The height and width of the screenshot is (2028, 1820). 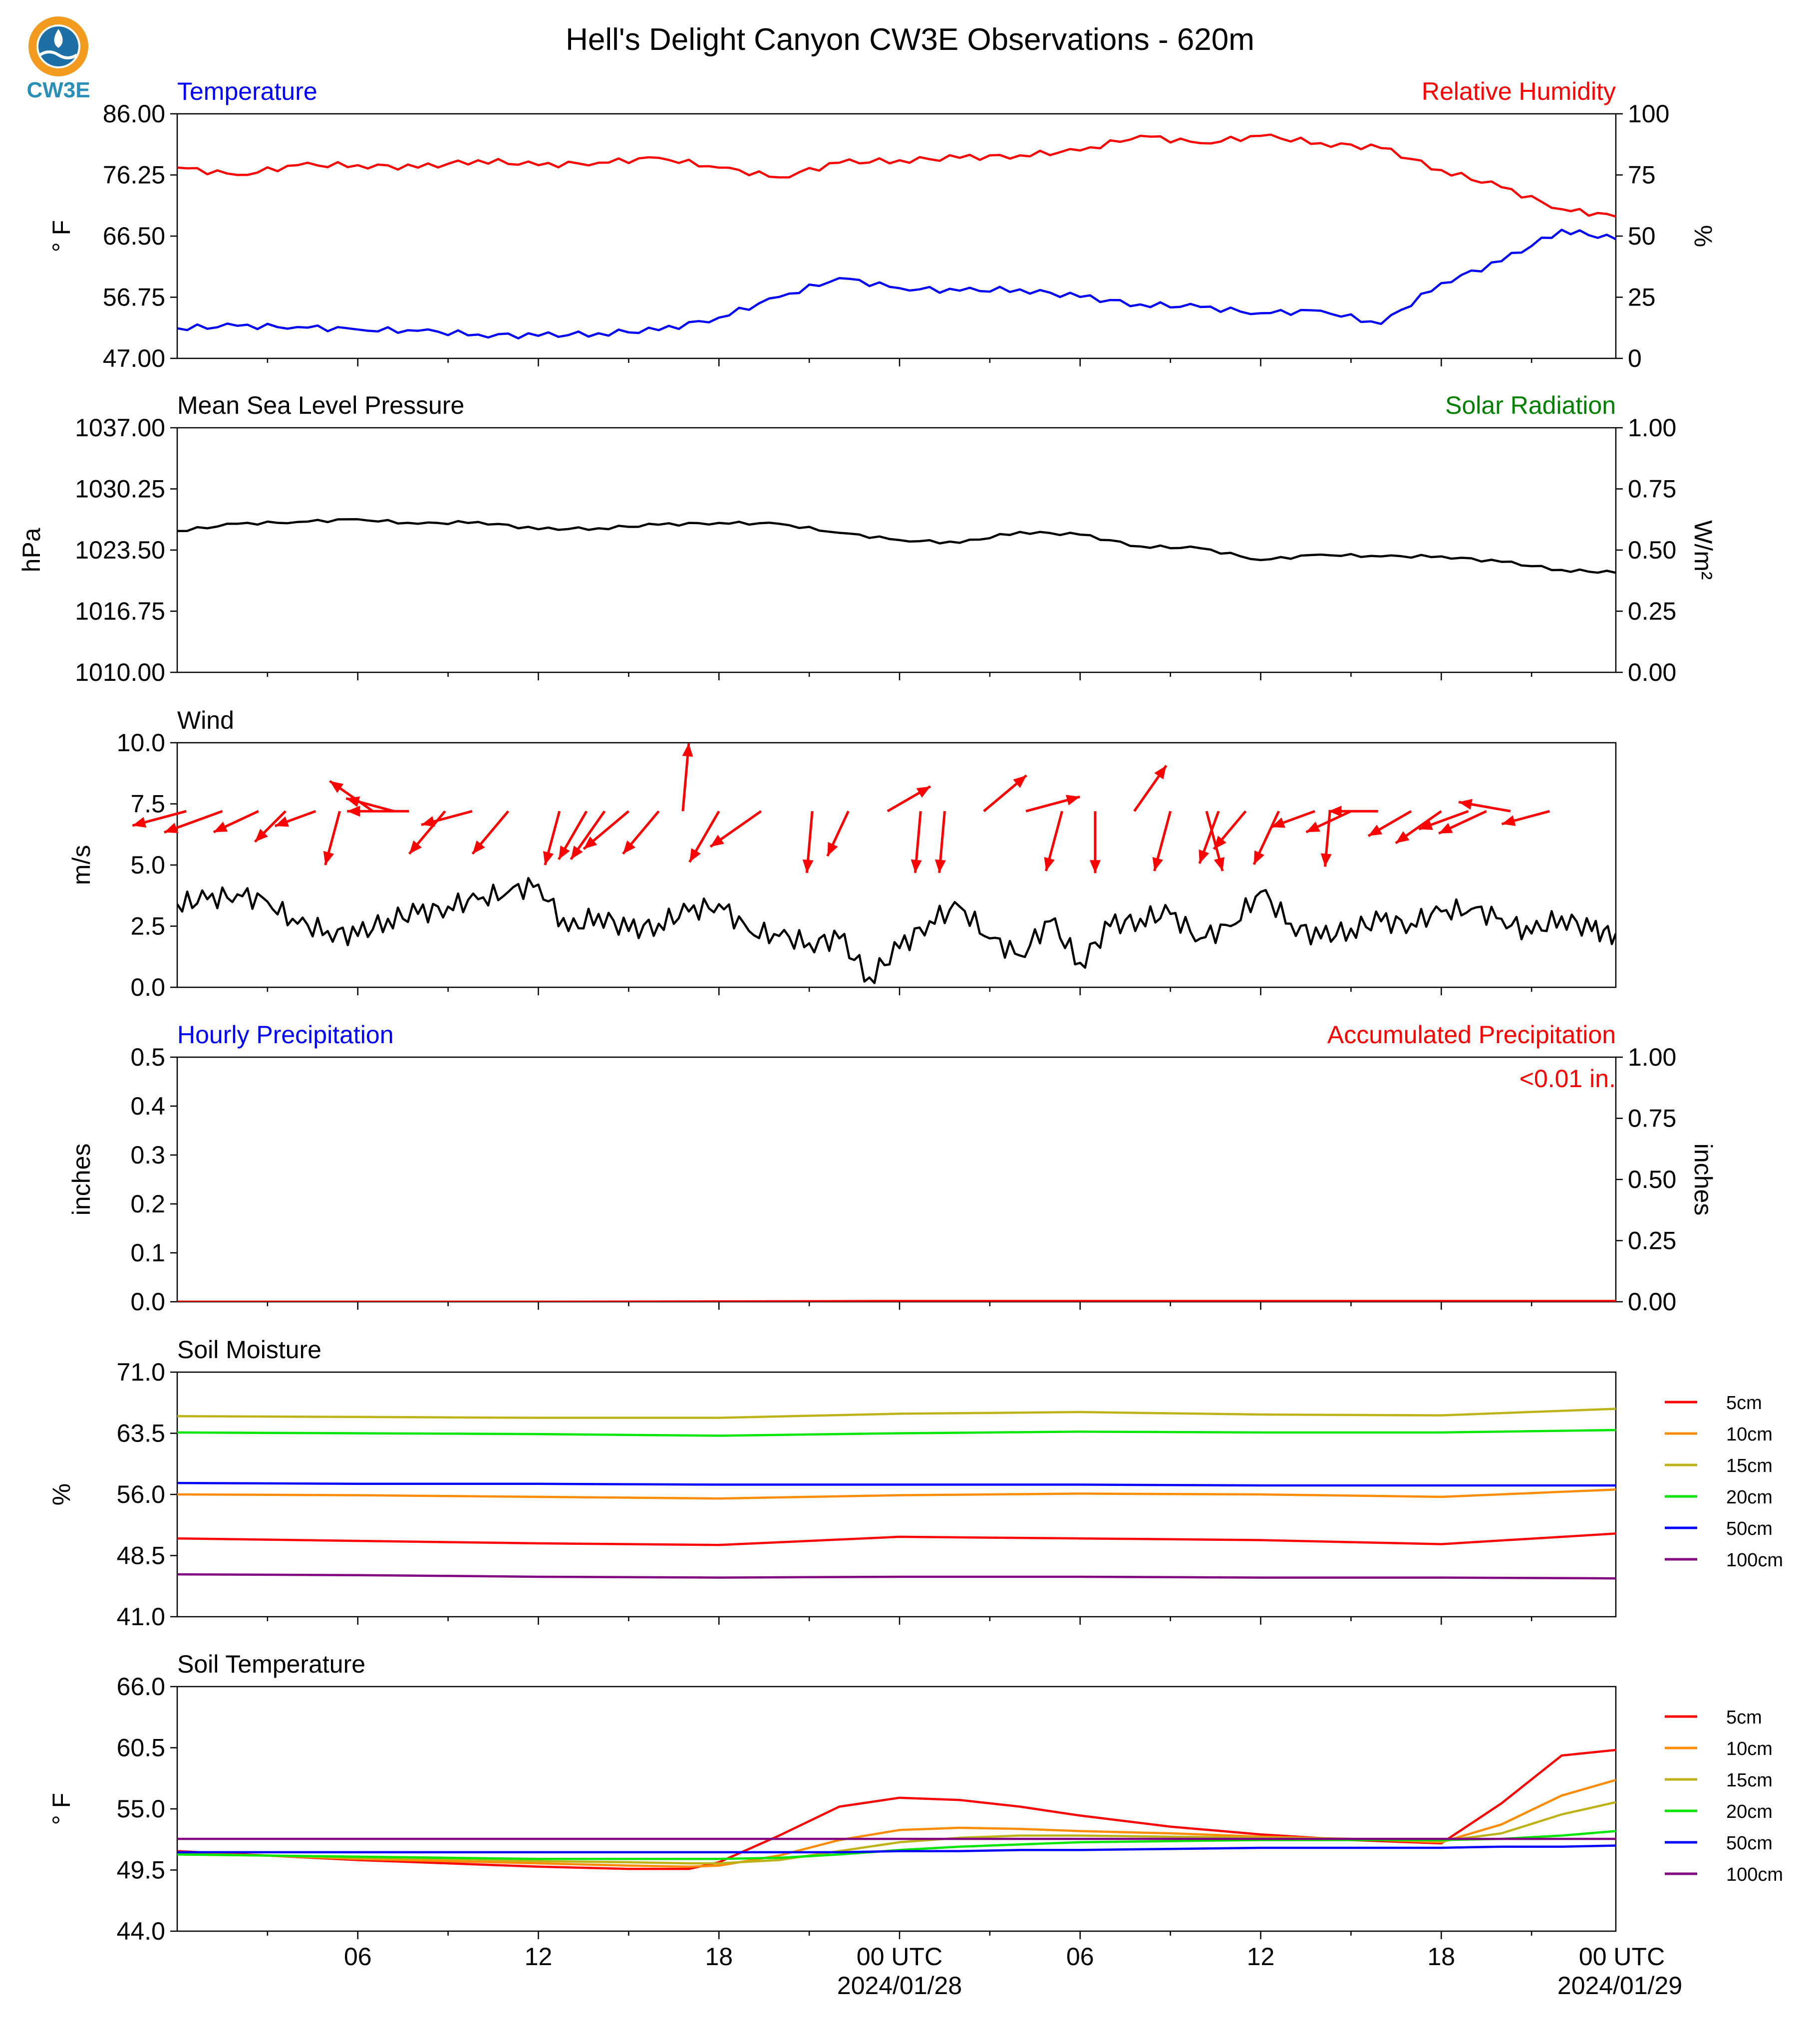 What do you see at coordinates (1749, 1843) in the screenshot?
I see `legend-label: 50cm` at bounding box center [1749, 1843].